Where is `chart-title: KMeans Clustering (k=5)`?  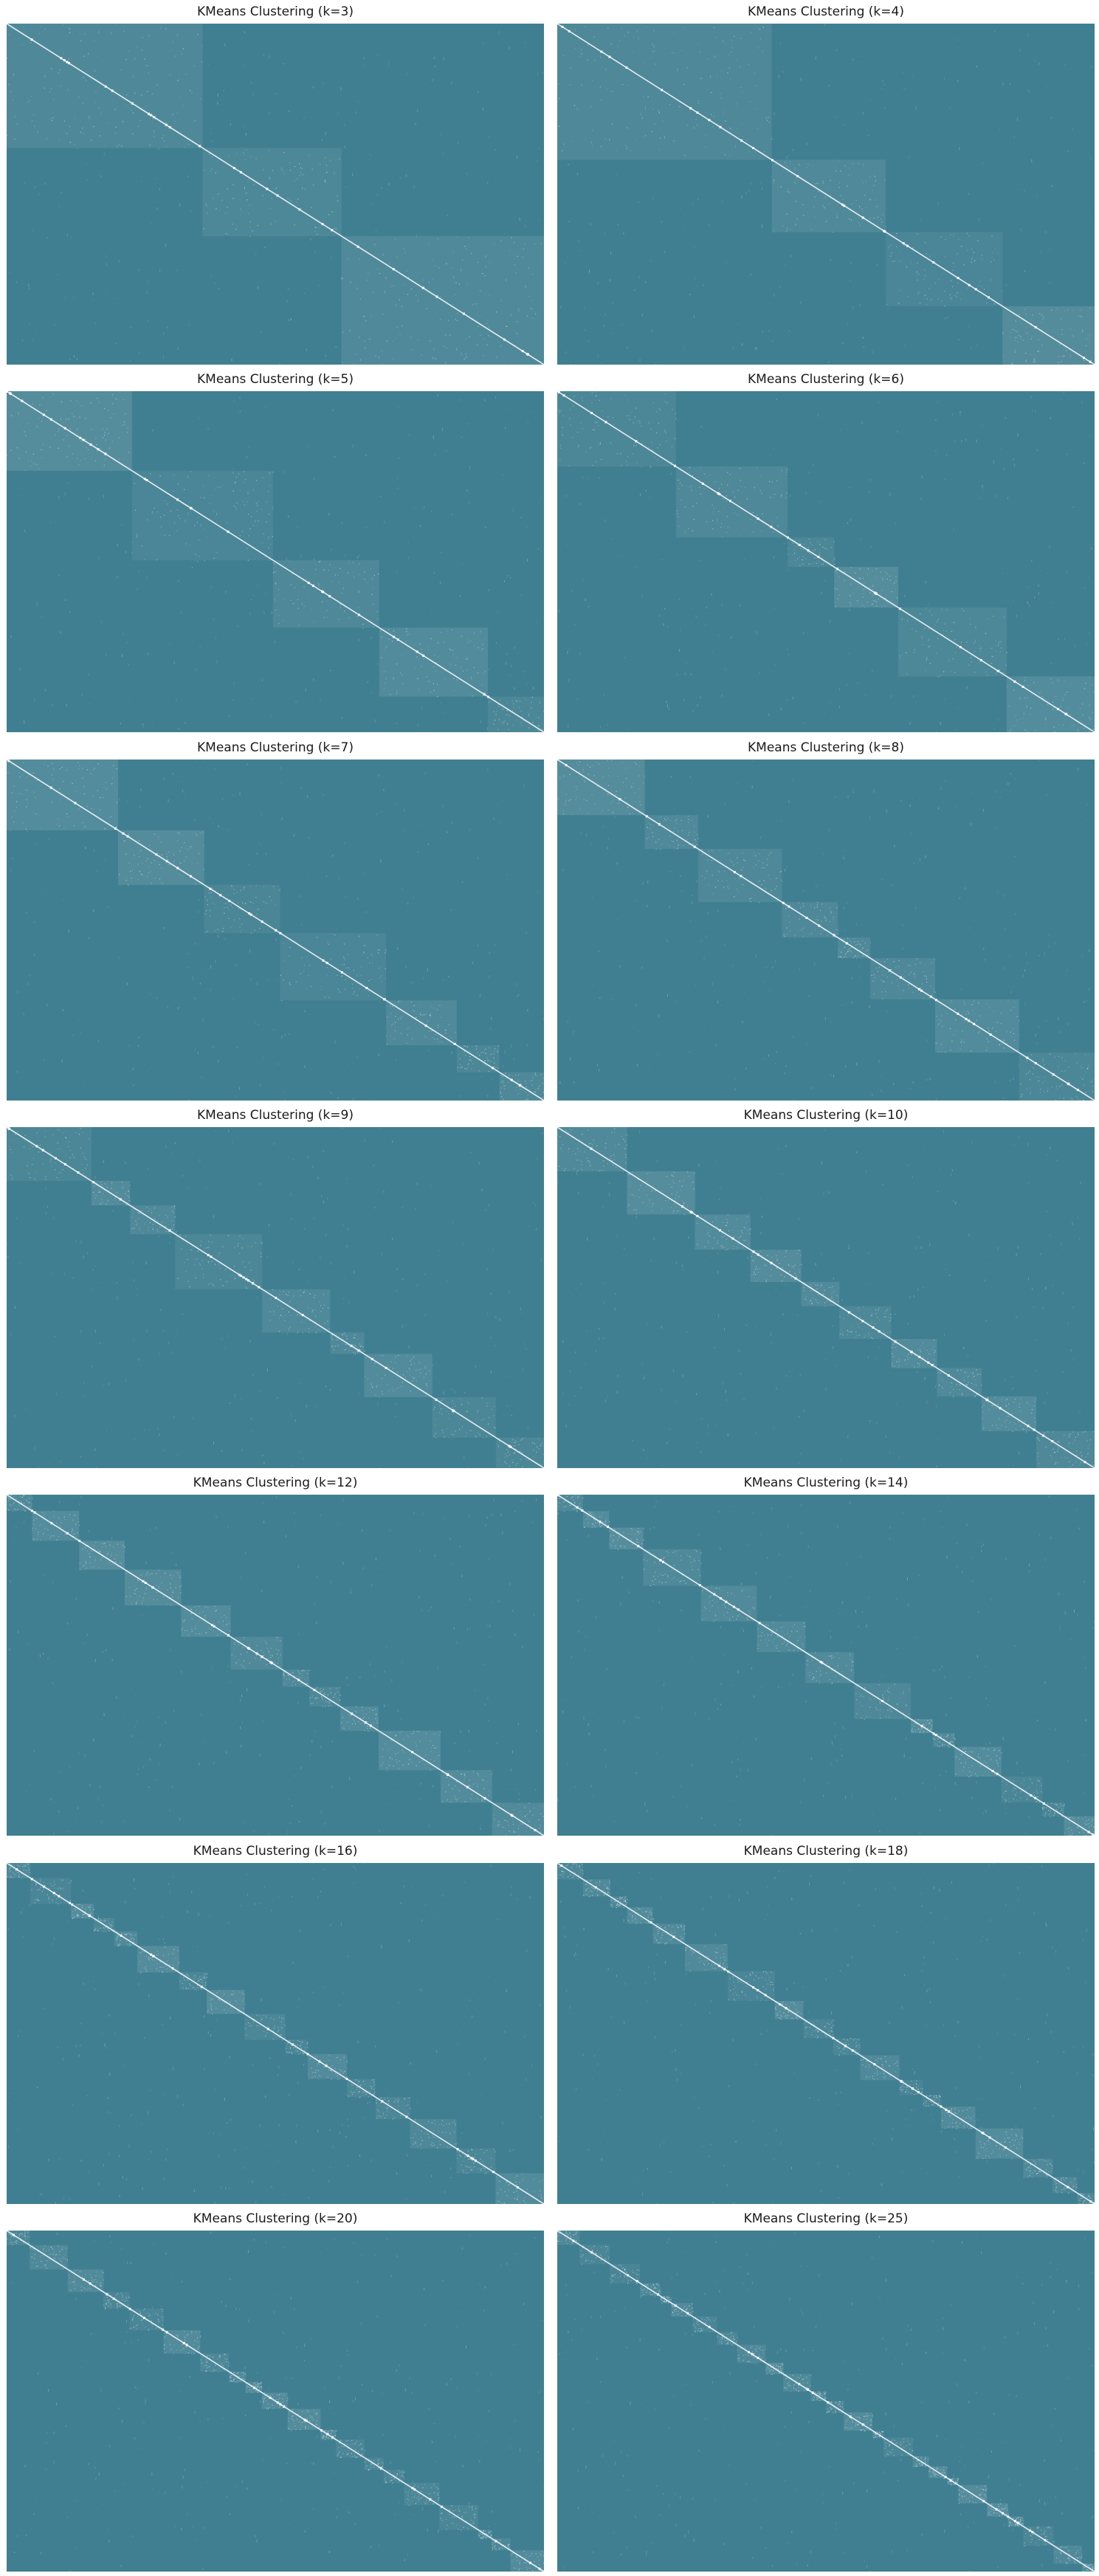
chart-title: KMeans Clustering (k=5) is located at coordinates (275, 380).